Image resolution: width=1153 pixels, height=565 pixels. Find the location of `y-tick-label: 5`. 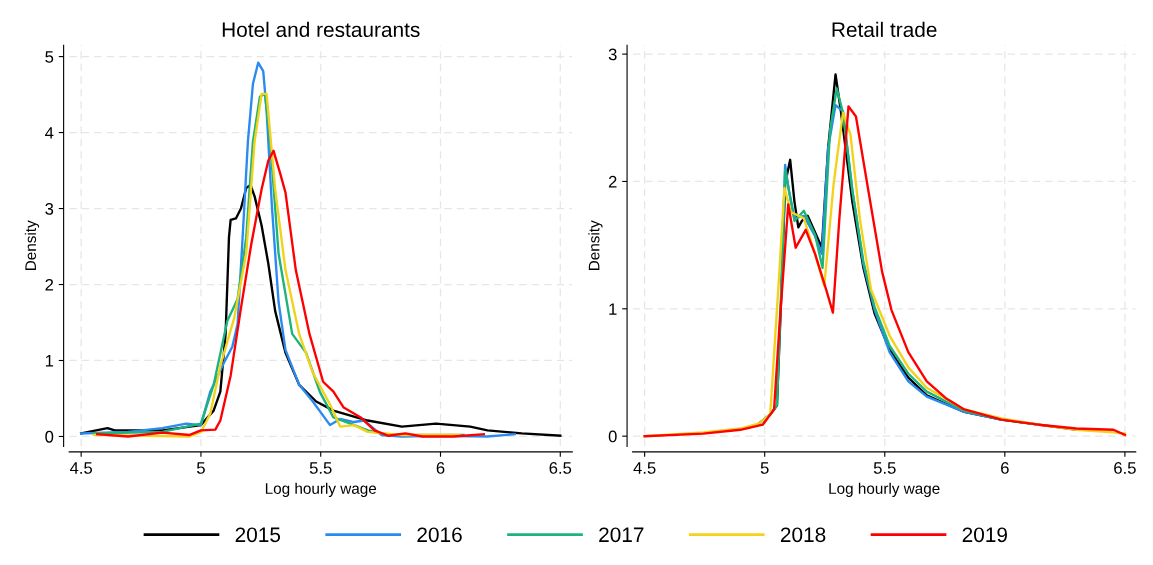

y-tick-label: 5 is located at coordinates (49, 57).